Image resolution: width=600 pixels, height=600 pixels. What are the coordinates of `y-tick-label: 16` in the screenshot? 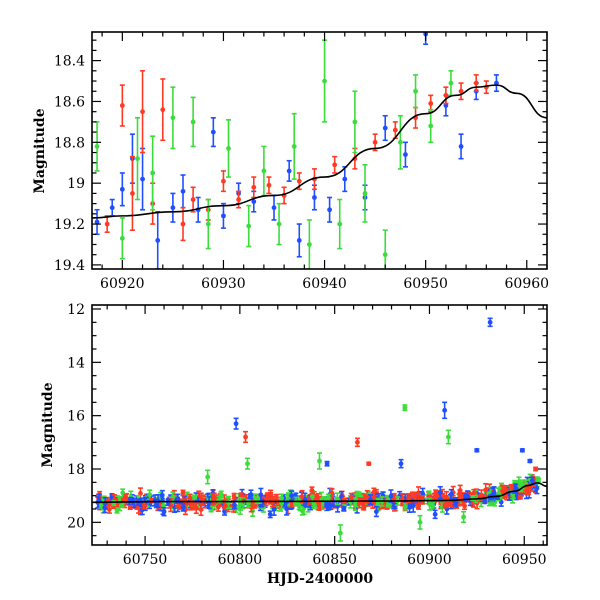 It's located at (76, 417).